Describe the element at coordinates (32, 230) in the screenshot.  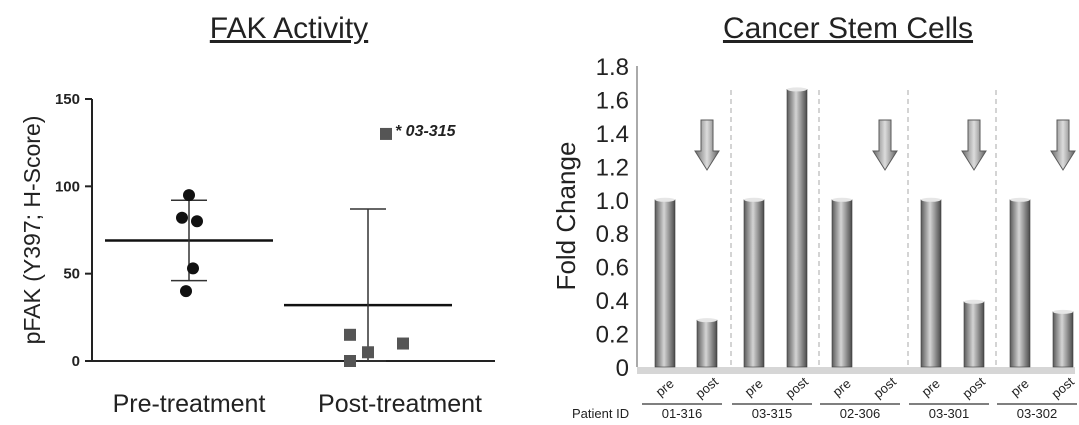
I see `fak-y-axis-label: pFAK (Y397; H-Score)` at that location.